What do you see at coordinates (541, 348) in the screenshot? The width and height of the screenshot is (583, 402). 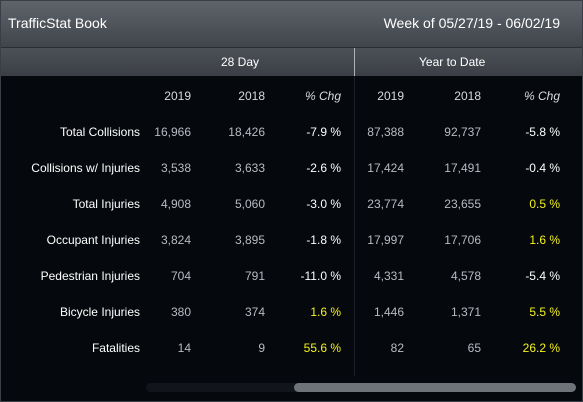 I see `cell-ytd-pct-chg: 26.2 %` at bounding box center [541, 348].